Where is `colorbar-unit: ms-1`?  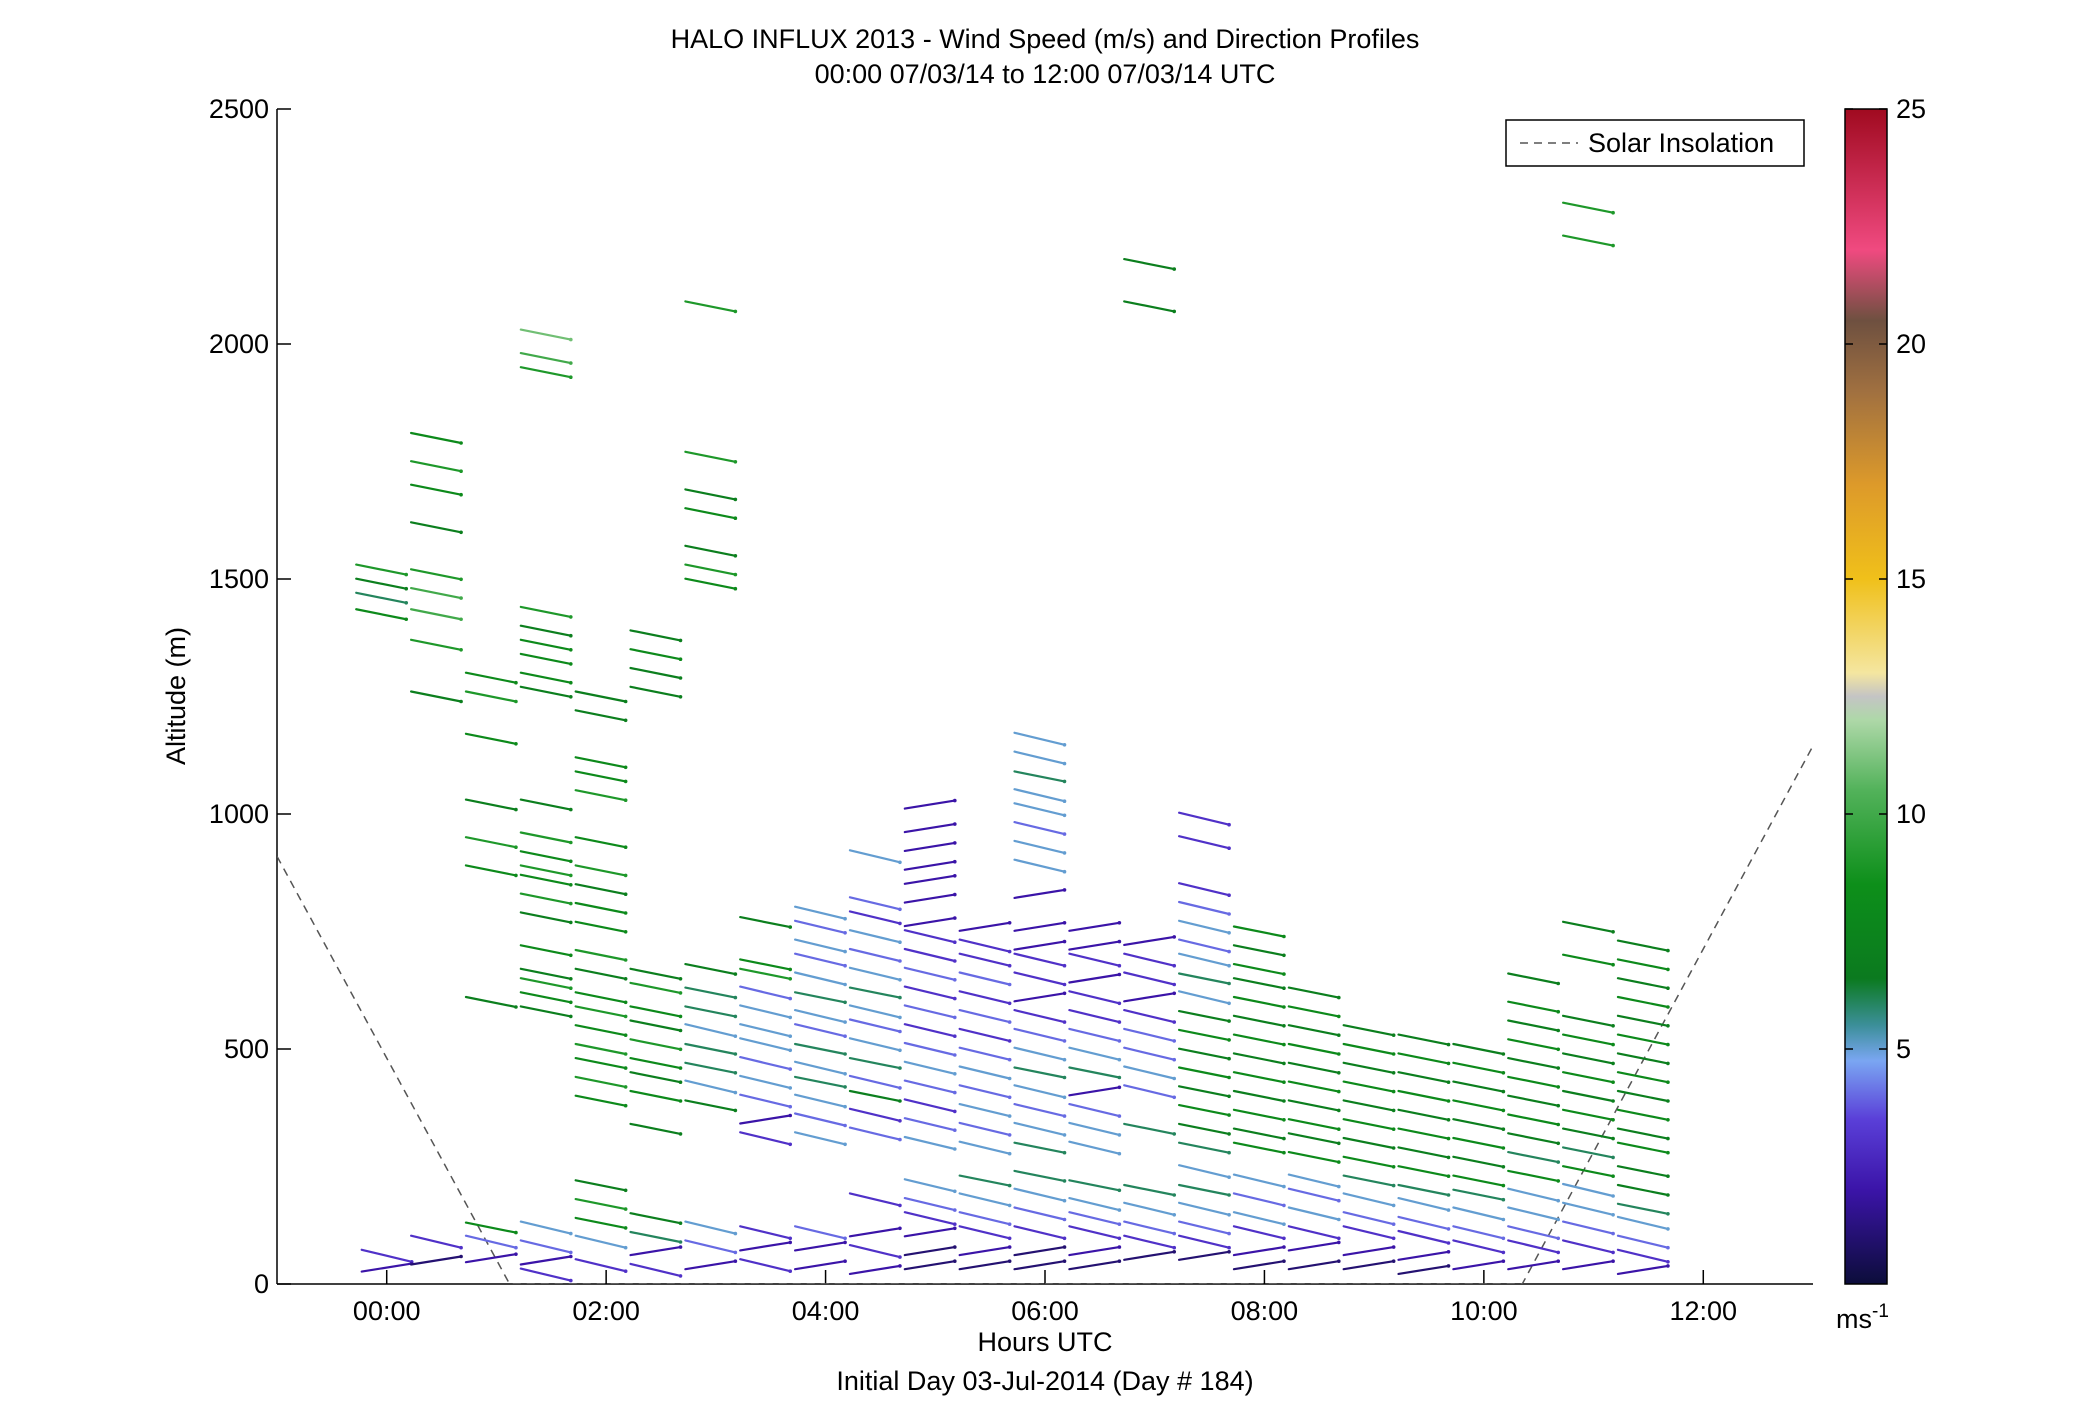
colorbar-unit: ms-1 is located at coordinates (1862, 1317).